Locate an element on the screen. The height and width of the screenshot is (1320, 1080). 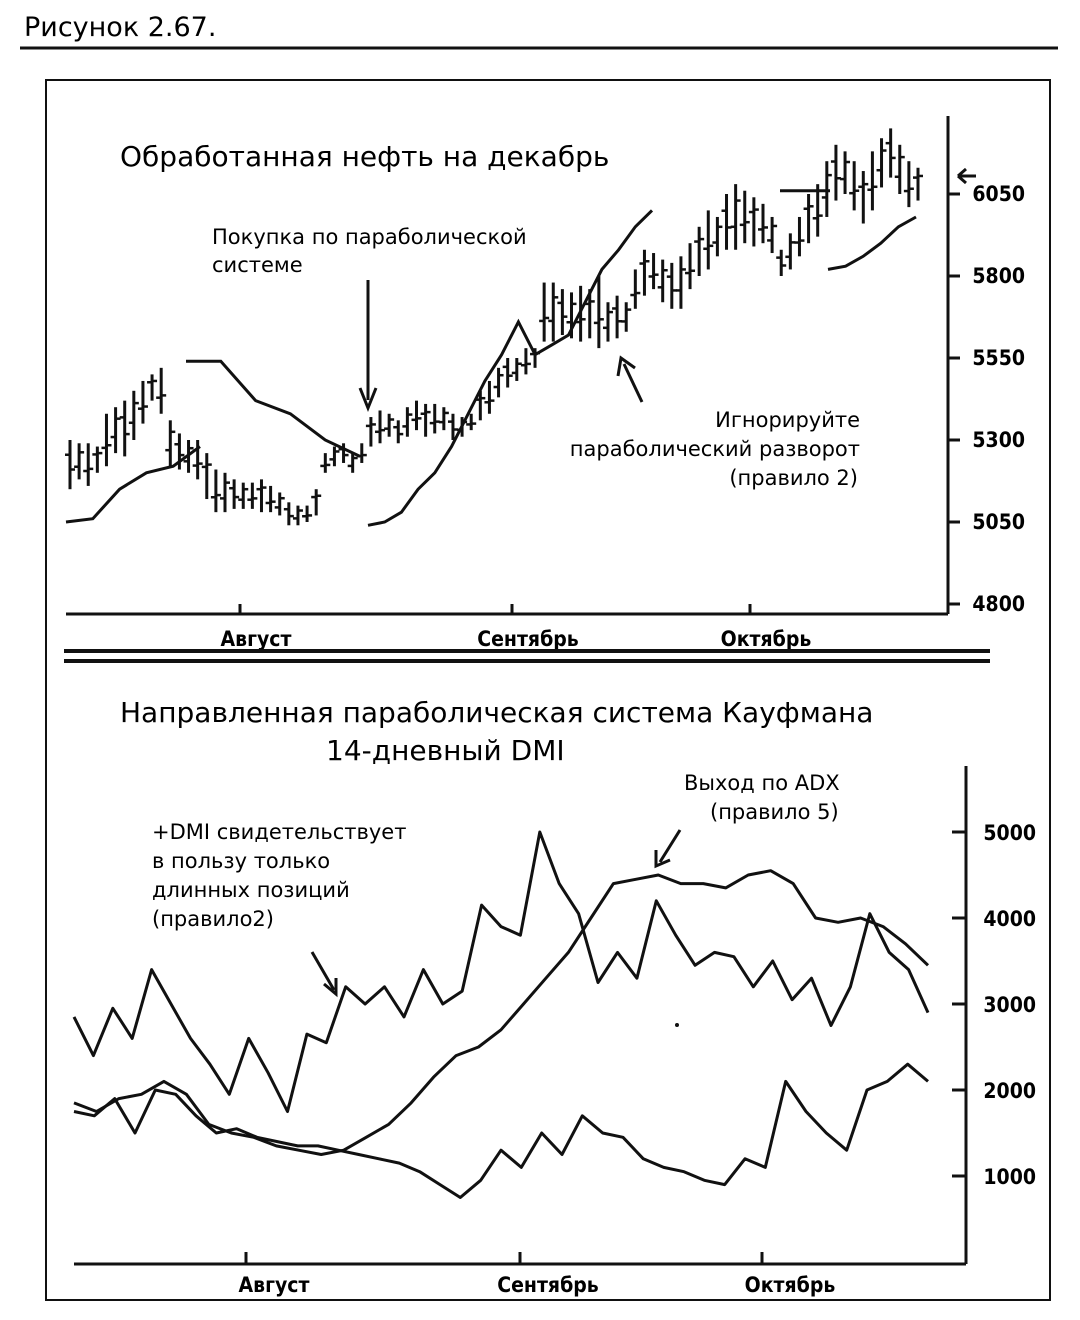
x-tick-label: Август is located at coordinates (274, 1285).